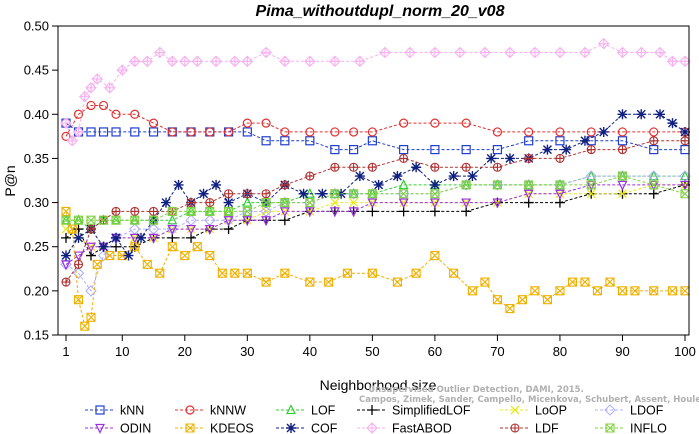 The image size is (699, 434). I want to click on x-tick-label: 40, so click(310, 351).